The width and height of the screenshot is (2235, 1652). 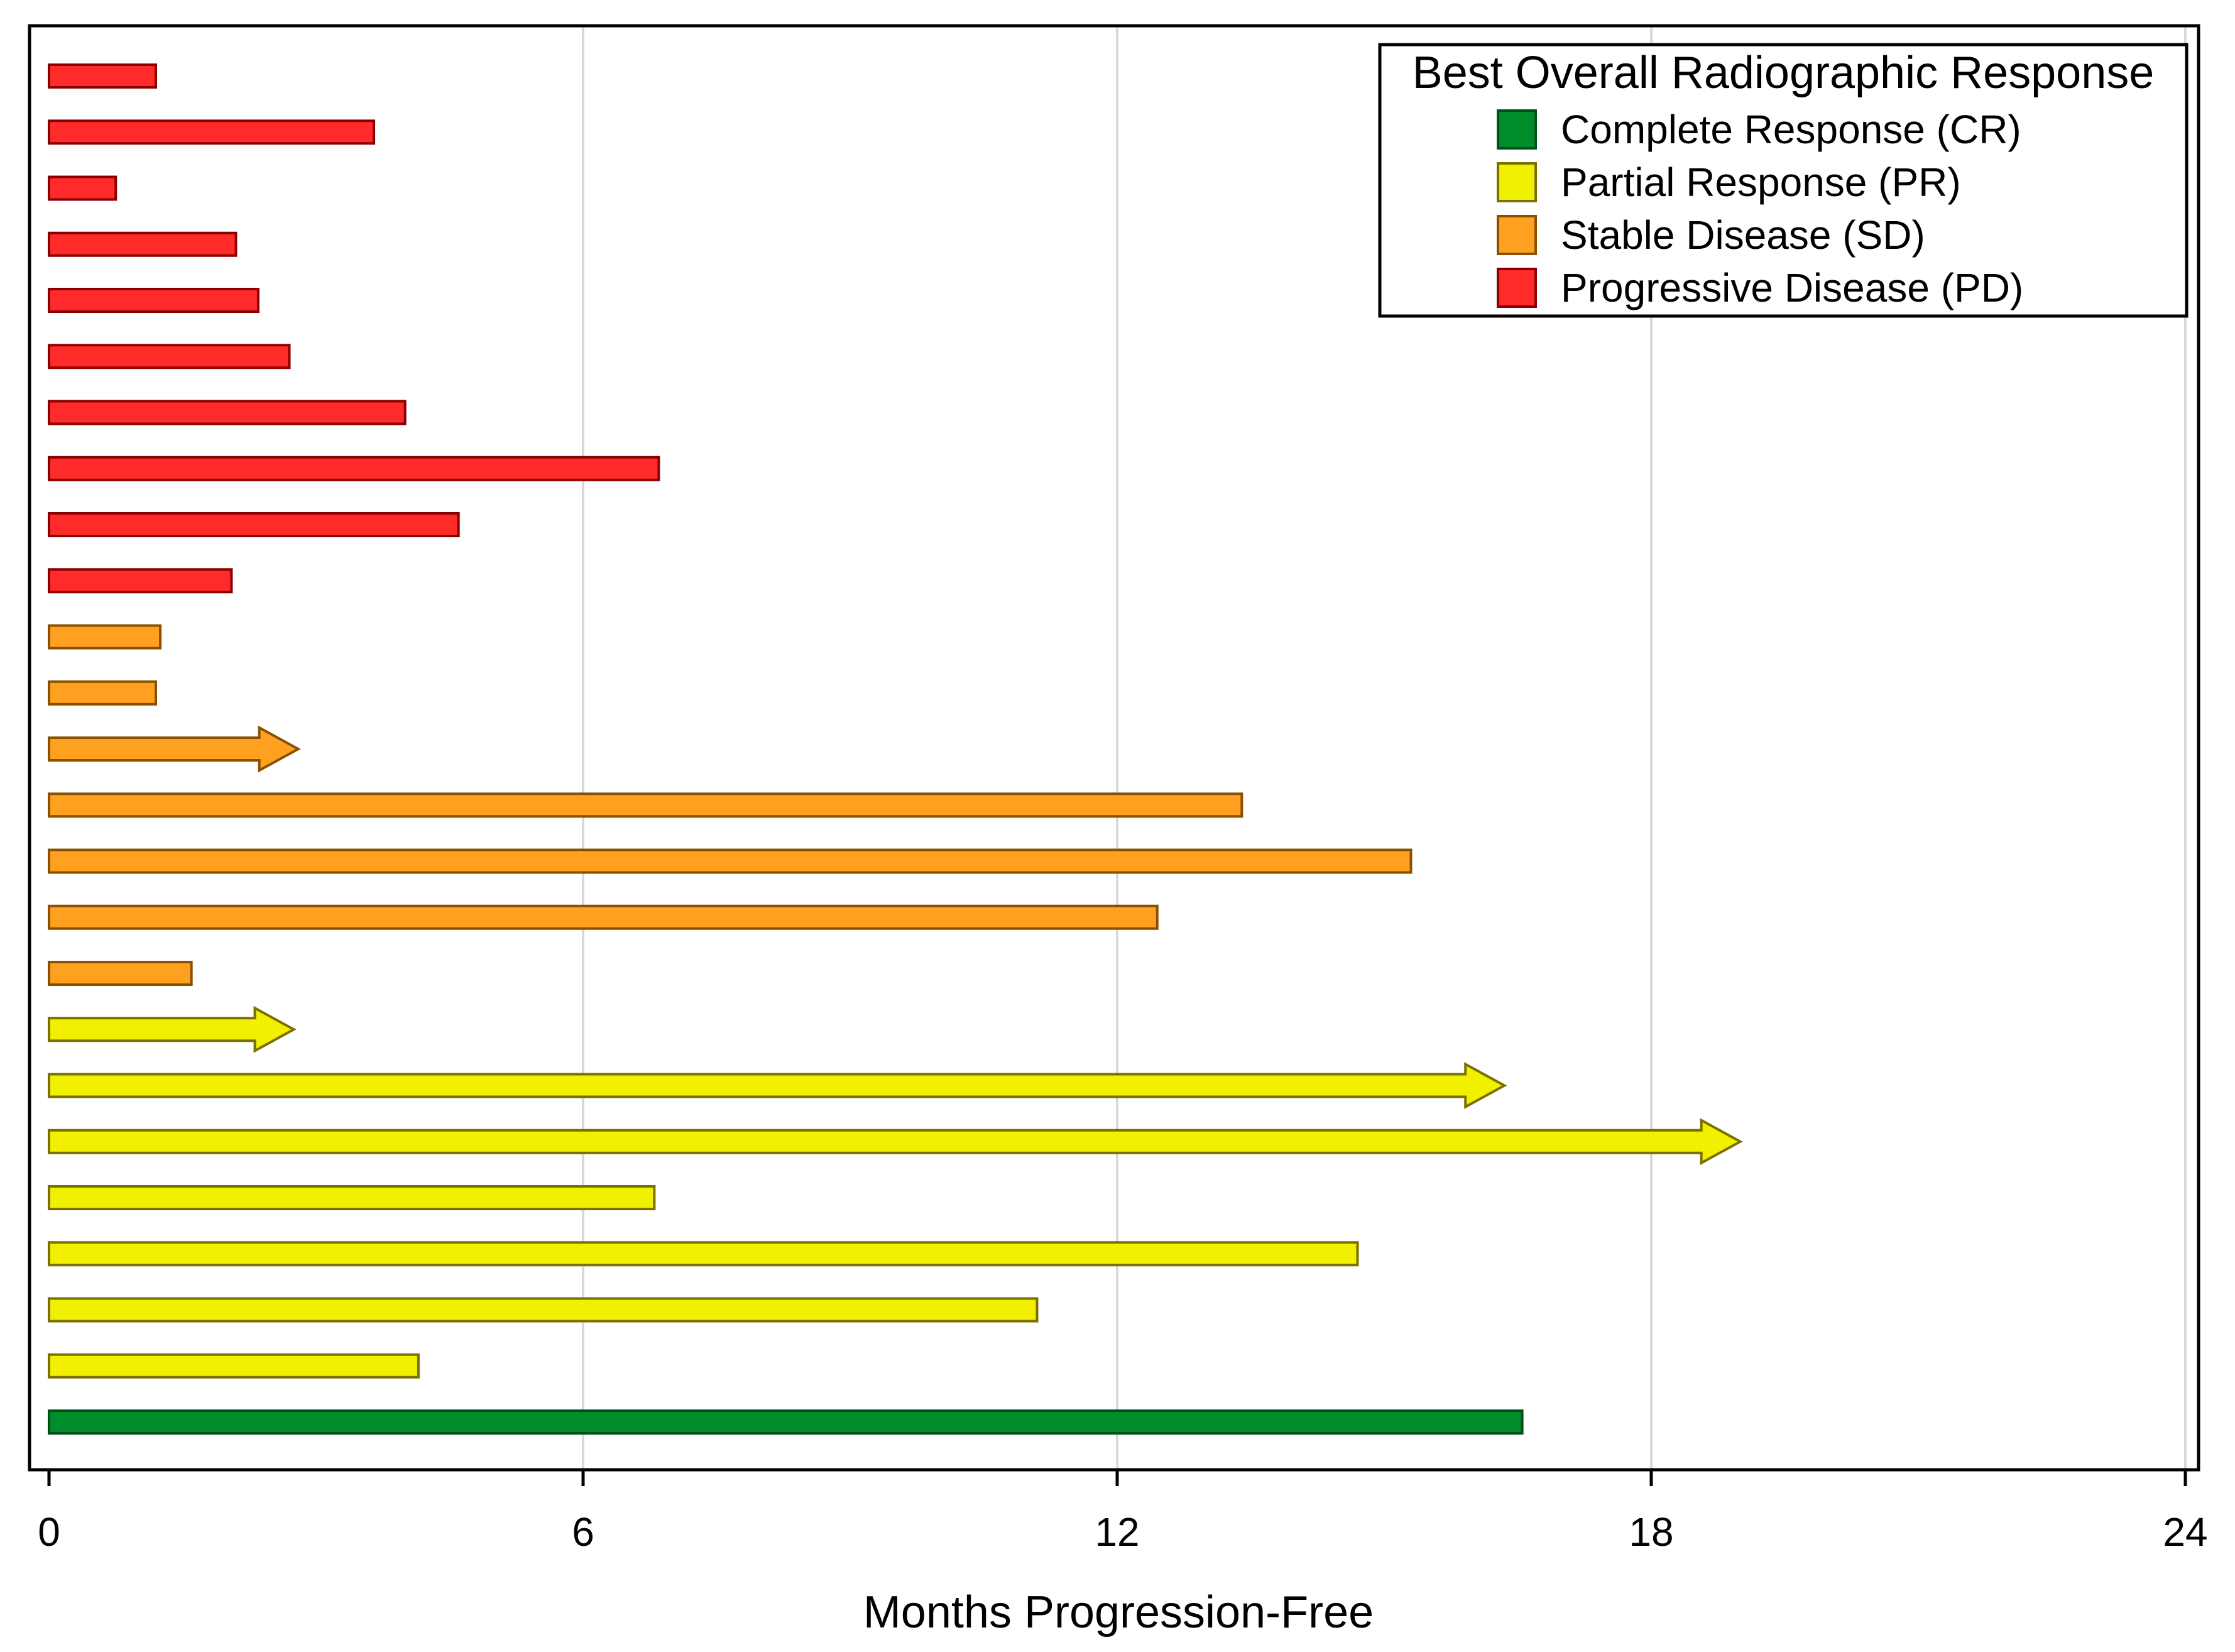 What do you see at coordinates (1517, 235) in the screenshot?
I see `legend-swatch-sd` at bounding box center [1517, 235].